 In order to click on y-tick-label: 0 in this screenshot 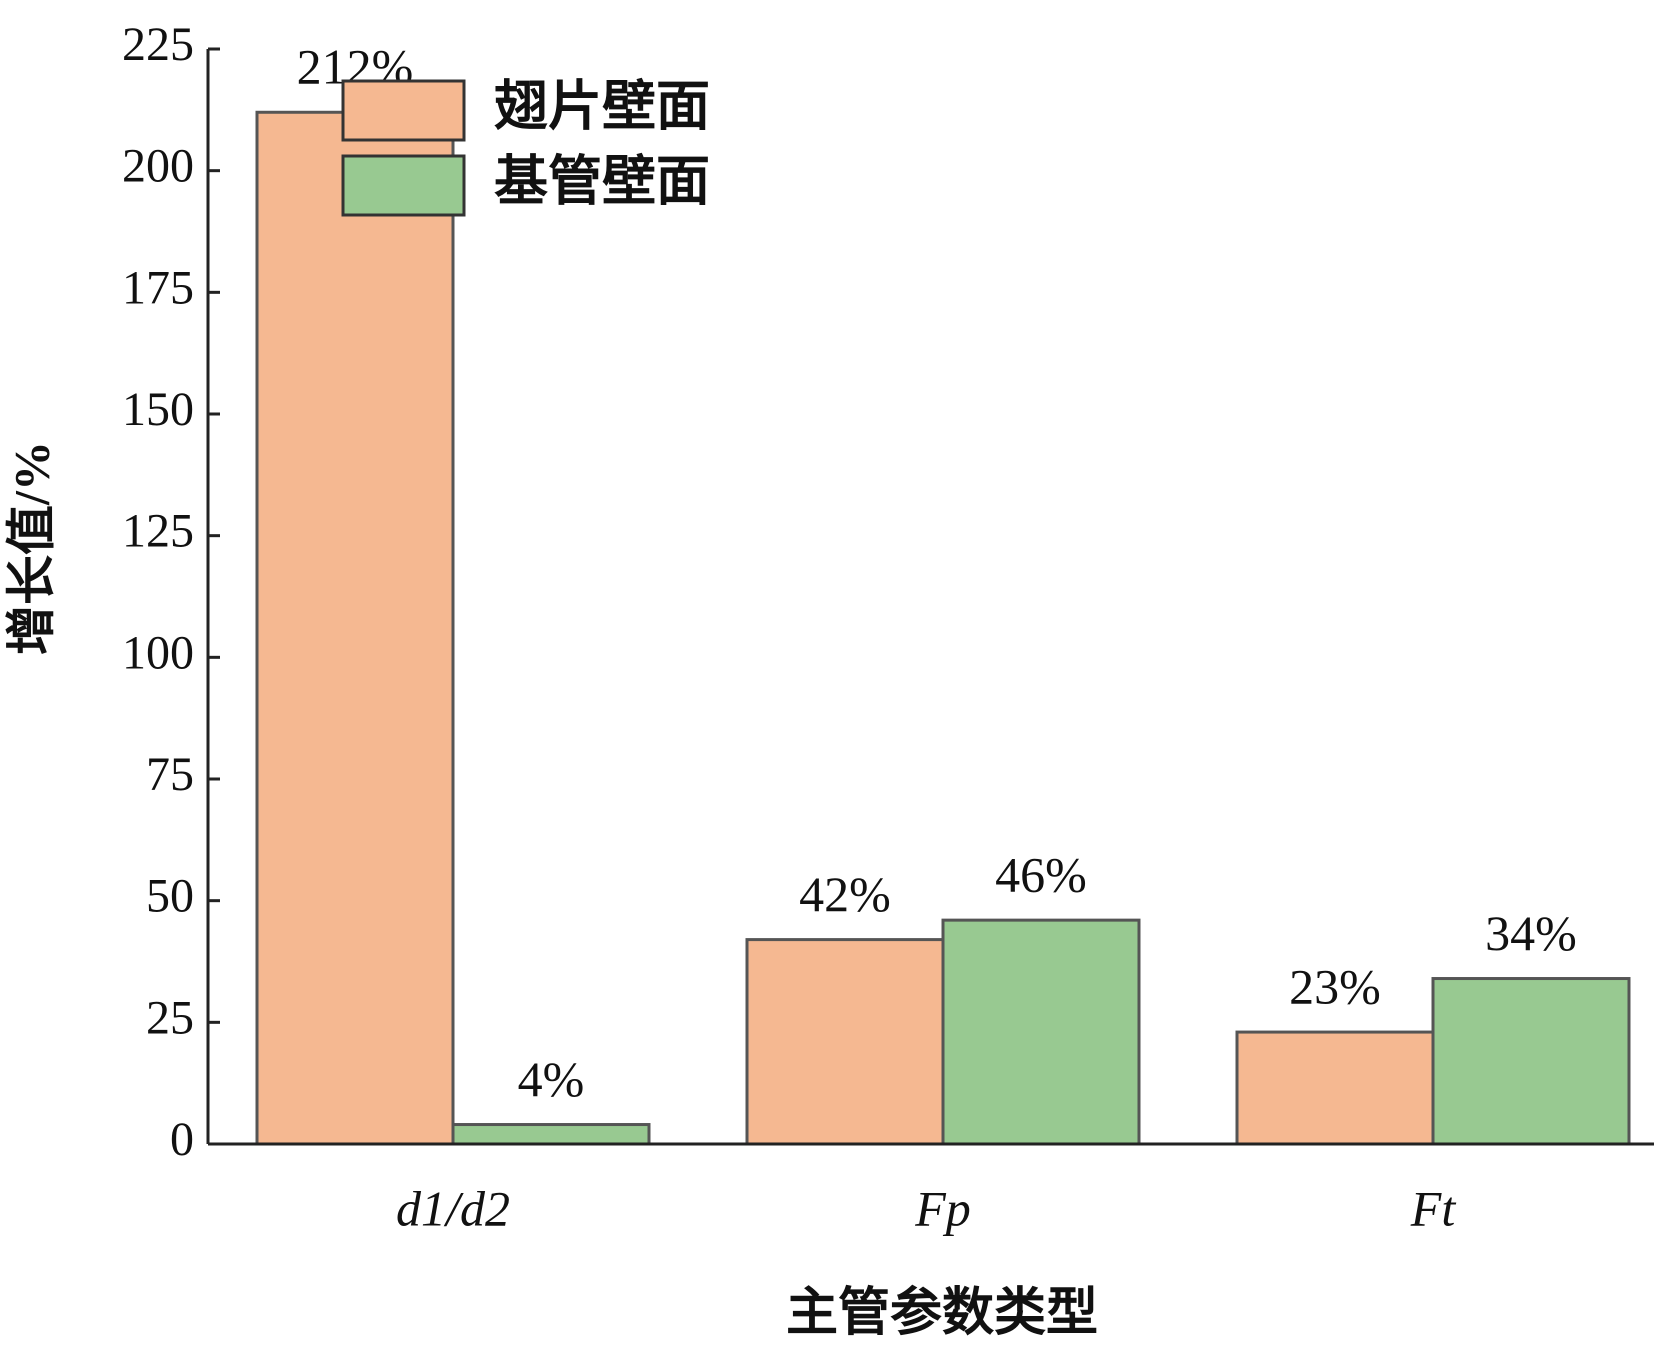, I will do `click(182, 1139)`.